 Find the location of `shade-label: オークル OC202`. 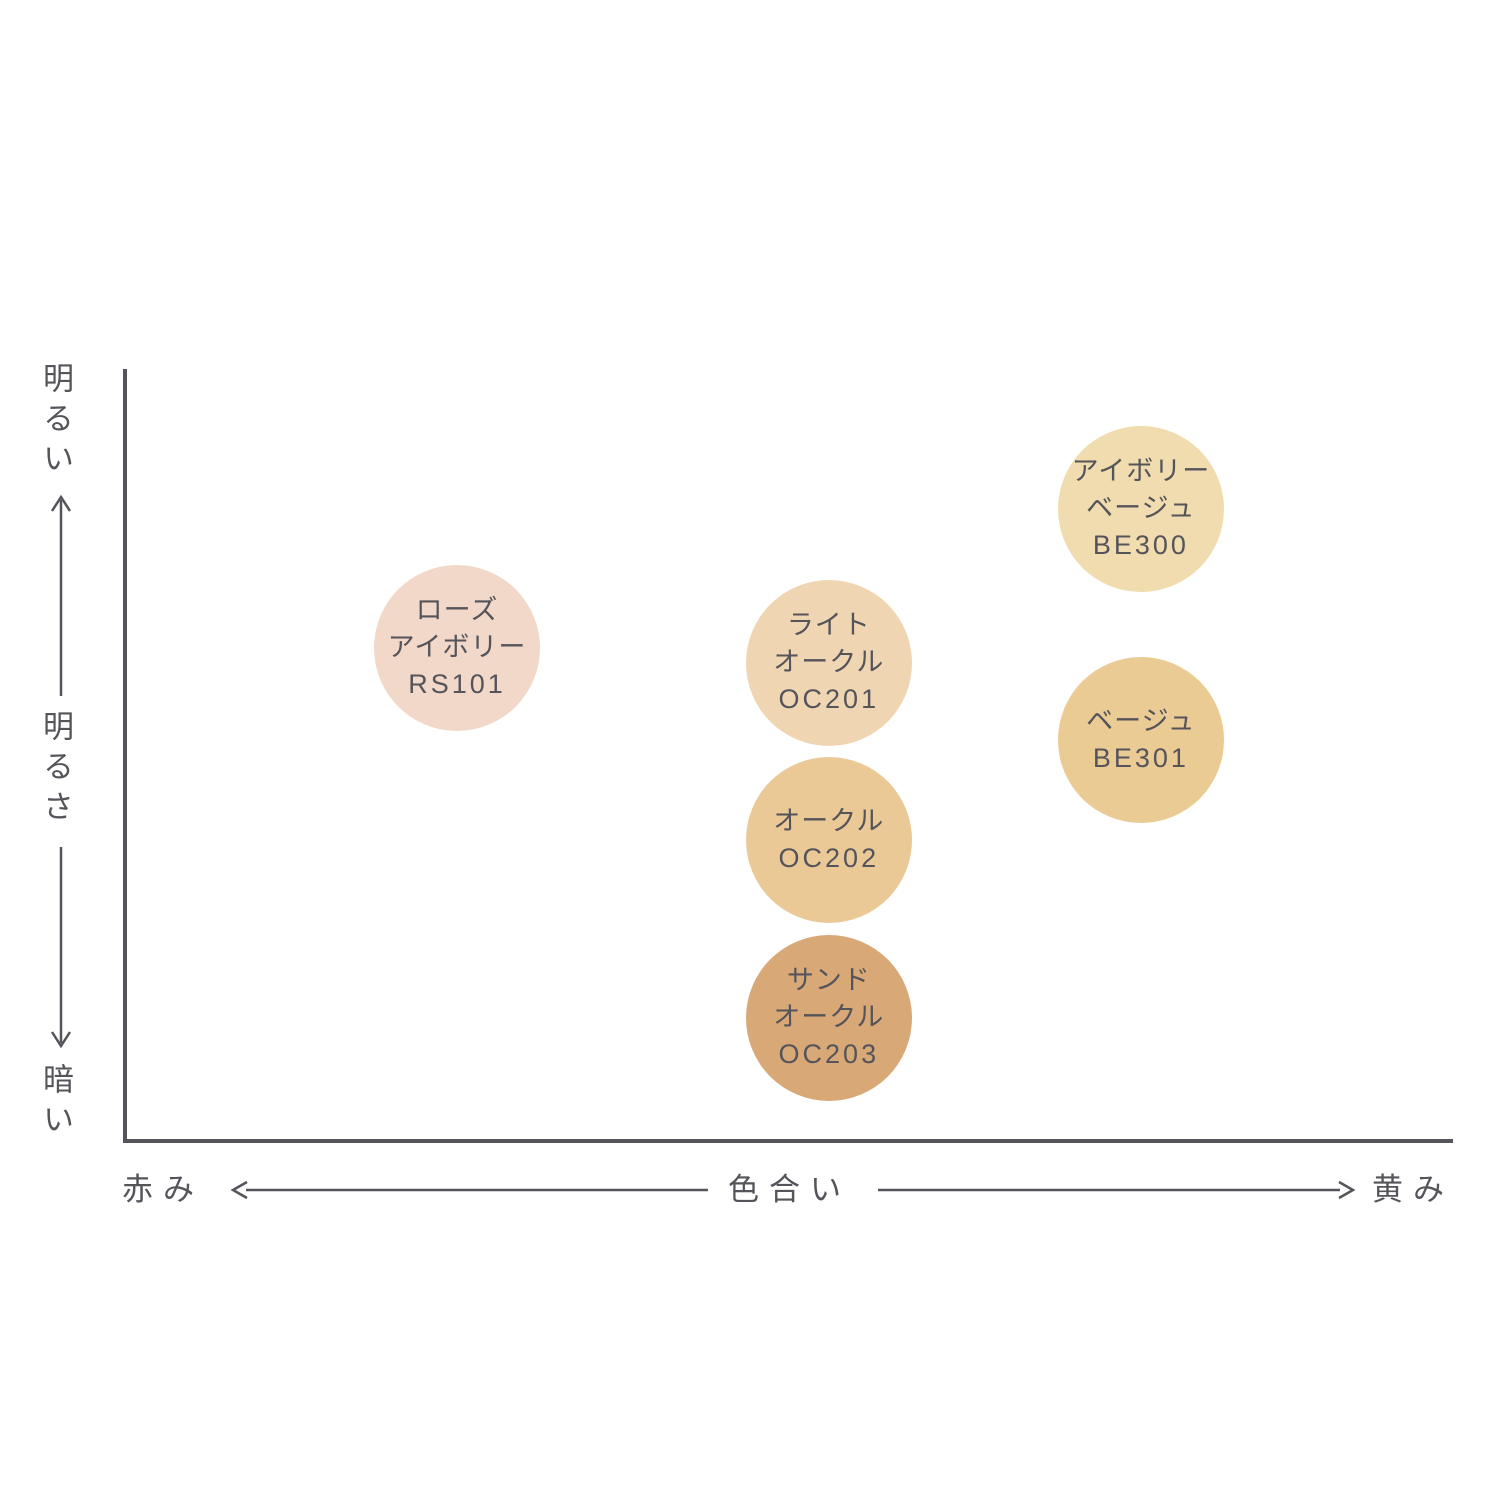

shade-label: オークル OC202 is located at coordinates (828, 840).